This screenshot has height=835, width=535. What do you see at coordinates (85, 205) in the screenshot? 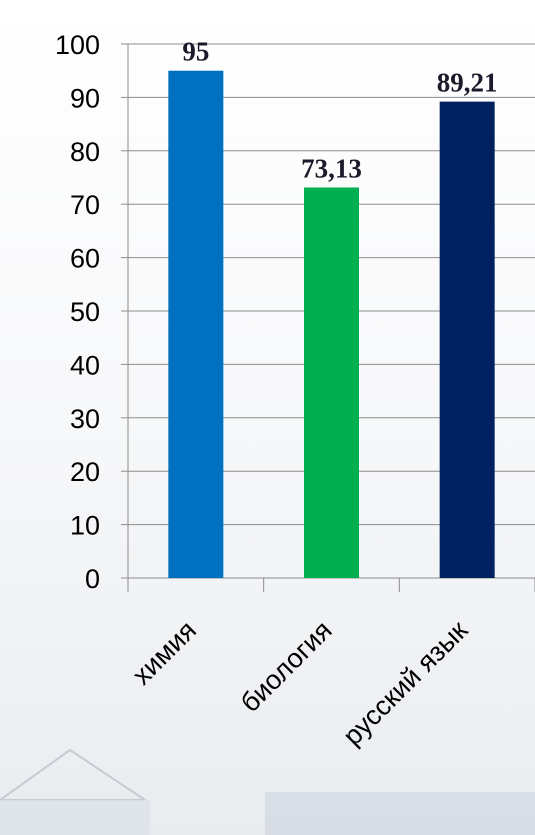
I see `y-tick-label: 70` at bounding box center [85, 205].